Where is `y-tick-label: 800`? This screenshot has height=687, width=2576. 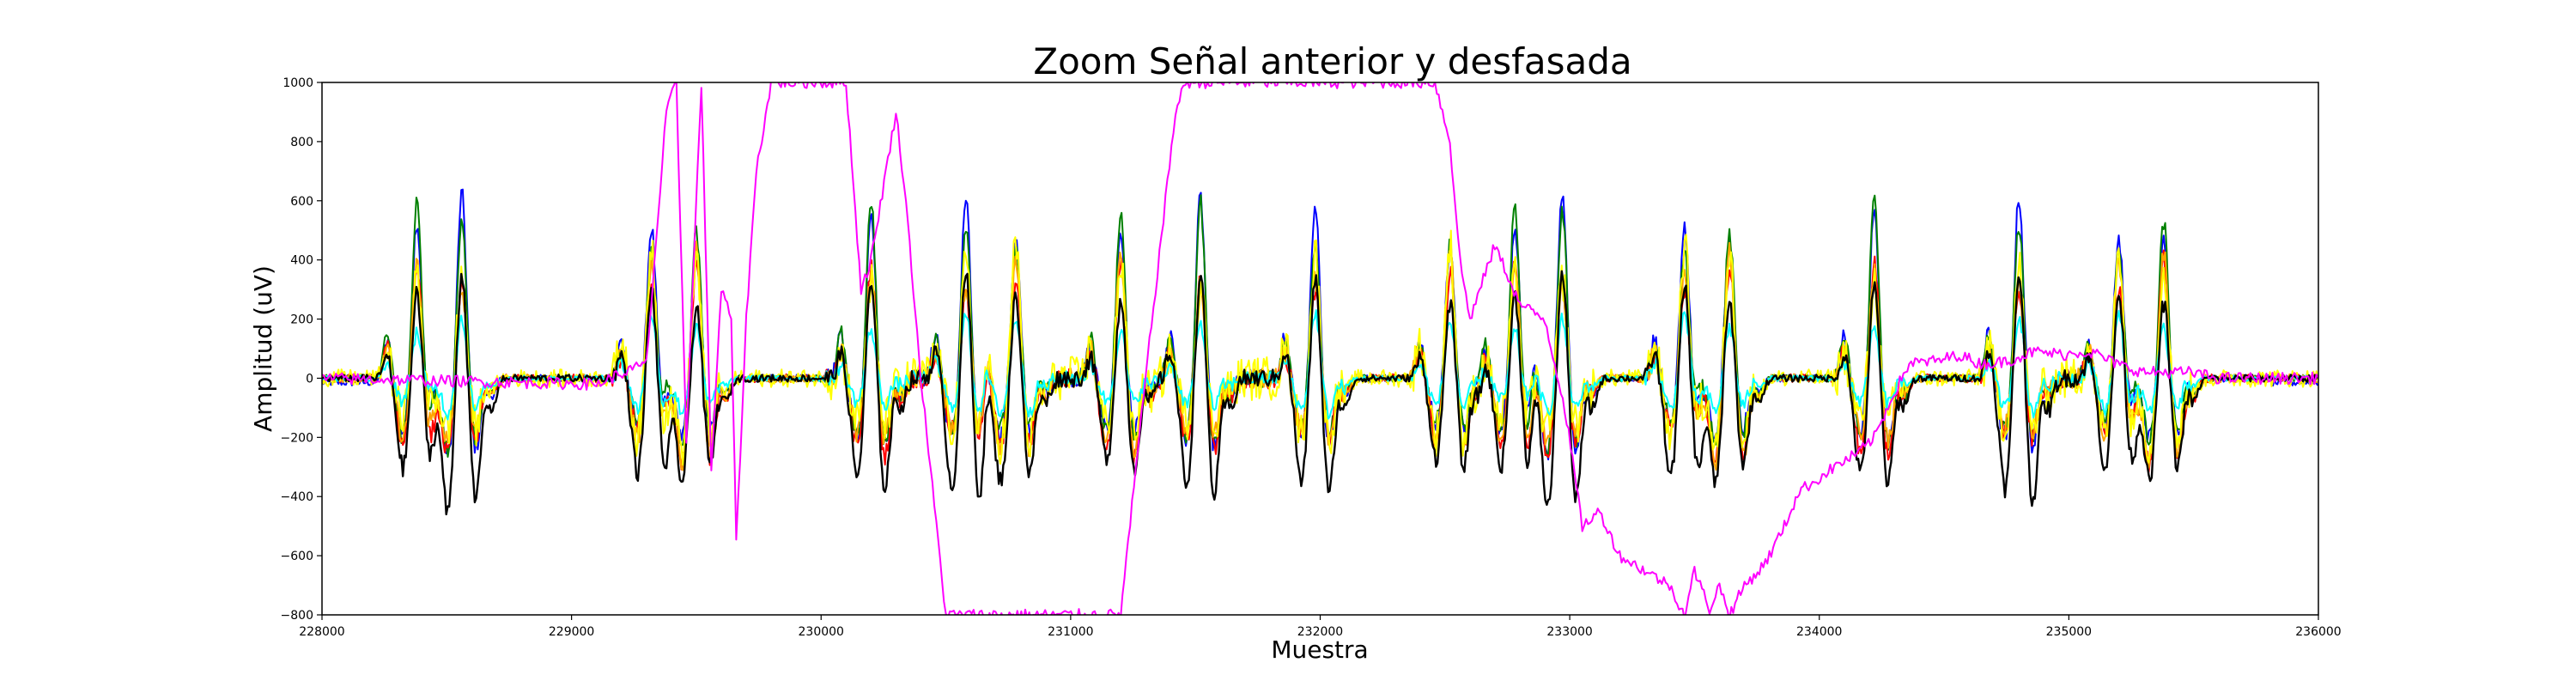
y-tick-label: 800 is located at coordinates (301, 142).